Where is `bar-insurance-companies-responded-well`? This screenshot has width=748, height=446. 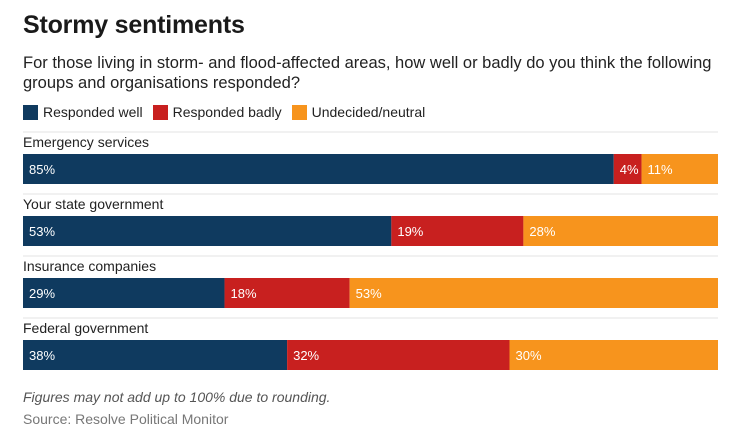 bar-insurance-companies-responded-well is located at coordinates (124, 293).